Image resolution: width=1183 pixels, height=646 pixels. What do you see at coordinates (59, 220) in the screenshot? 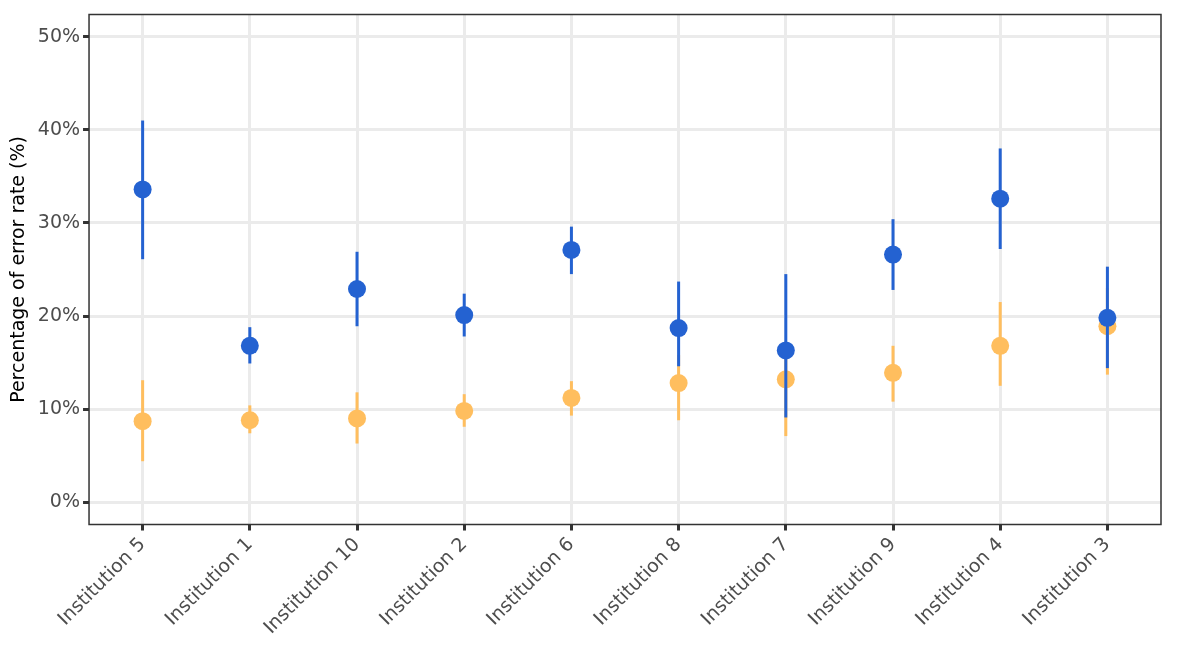
I see `y-tick-label: 30%` at bounding box center [59, 220].